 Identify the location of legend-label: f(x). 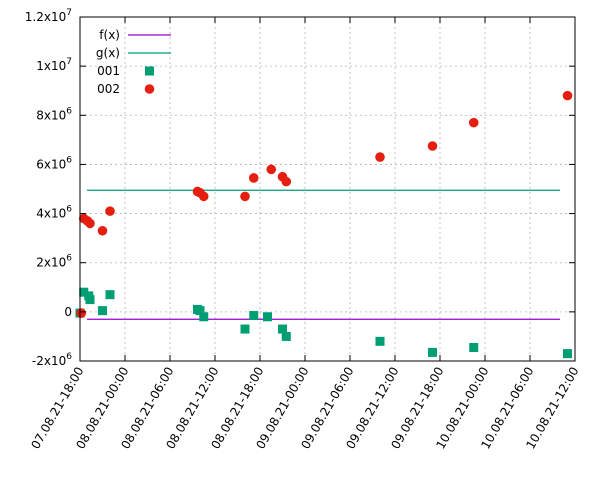
(109, 35).